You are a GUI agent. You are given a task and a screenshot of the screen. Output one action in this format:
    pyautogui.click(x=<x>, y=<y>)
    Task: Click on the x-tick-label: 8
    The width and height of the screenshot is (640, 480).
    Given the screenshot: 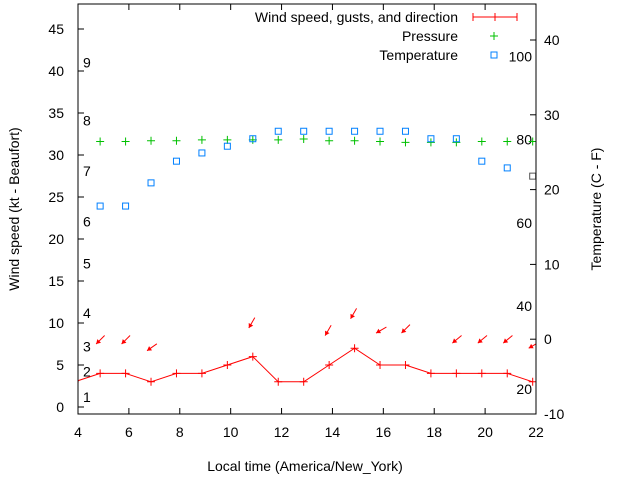 What is the action you would take?
    pyautogui.click(x=180, y=432)
    